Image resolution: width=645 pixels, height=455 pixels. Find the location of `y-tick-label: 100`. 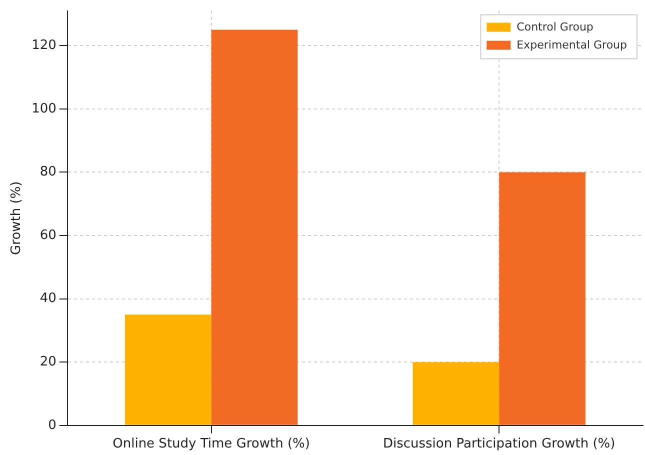

y-tick-label: 100 is located at coordinates (44, 108).